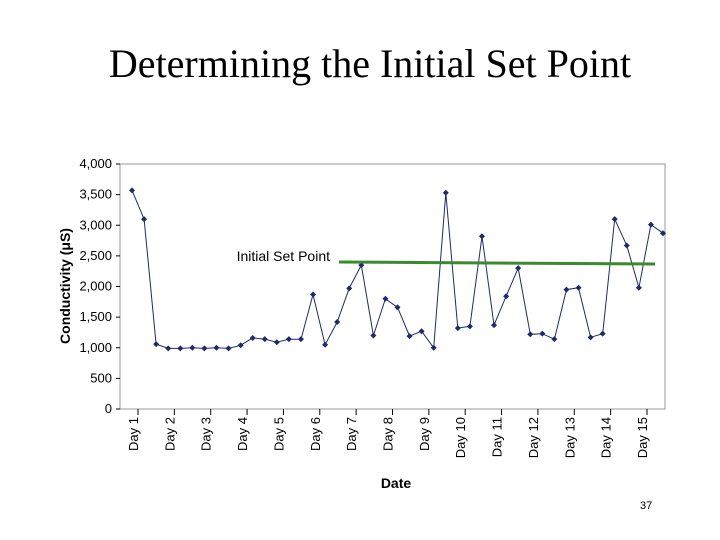 The width and height of the screenshot is (720, 540). What do you see at coordinates (569, 437) in the screenshot?
I see `x-tick-label: Day 13` at bounding box center [569, 437].